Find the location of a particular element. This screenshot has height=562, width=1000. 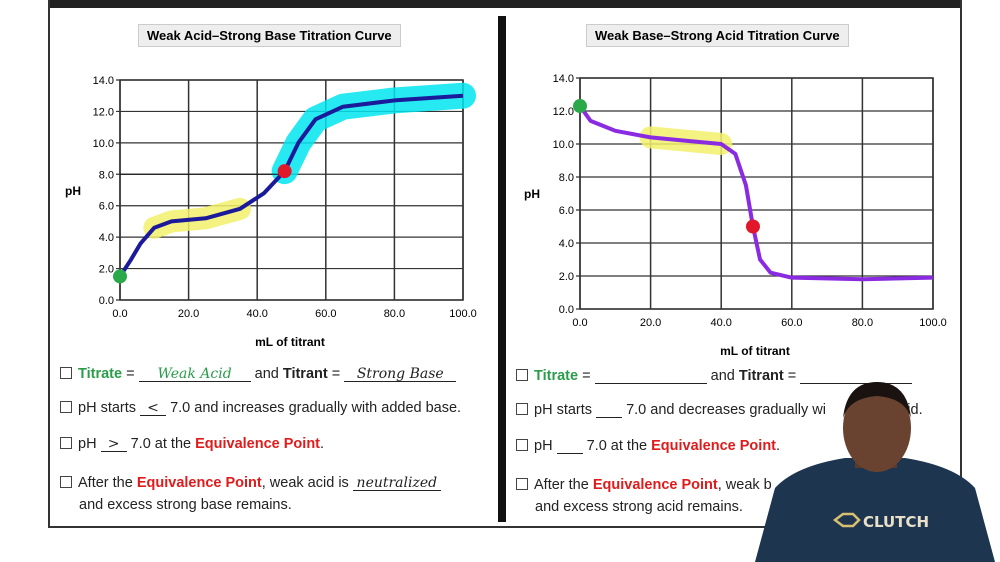

left-question-3: pH > 7.0 at the Equivalence Point. is located at coordinates (192, 444).